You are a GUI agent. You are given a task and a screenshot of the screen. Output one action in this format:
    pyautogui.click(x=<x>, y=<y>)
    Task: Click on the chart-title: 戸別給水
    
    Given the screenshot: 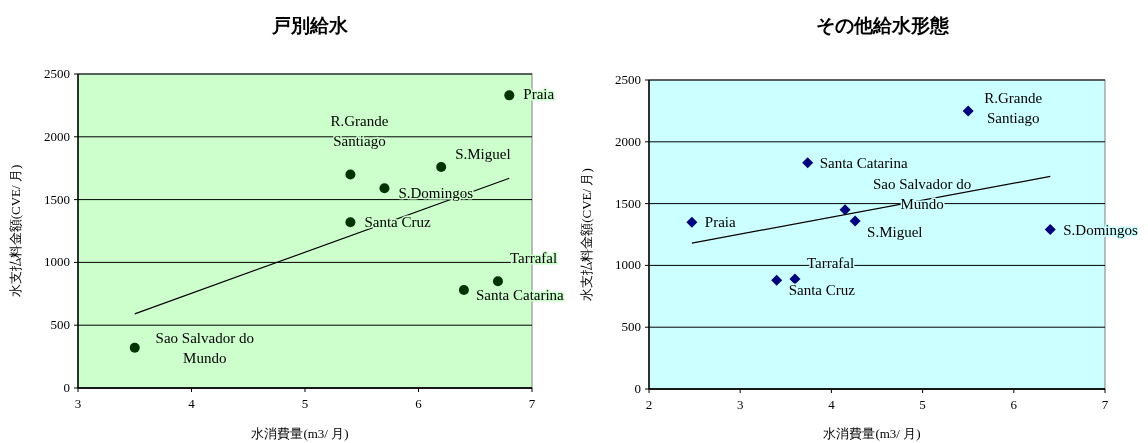 What is the action you would take?
    pyautogui.click(x=310, y=25)
    